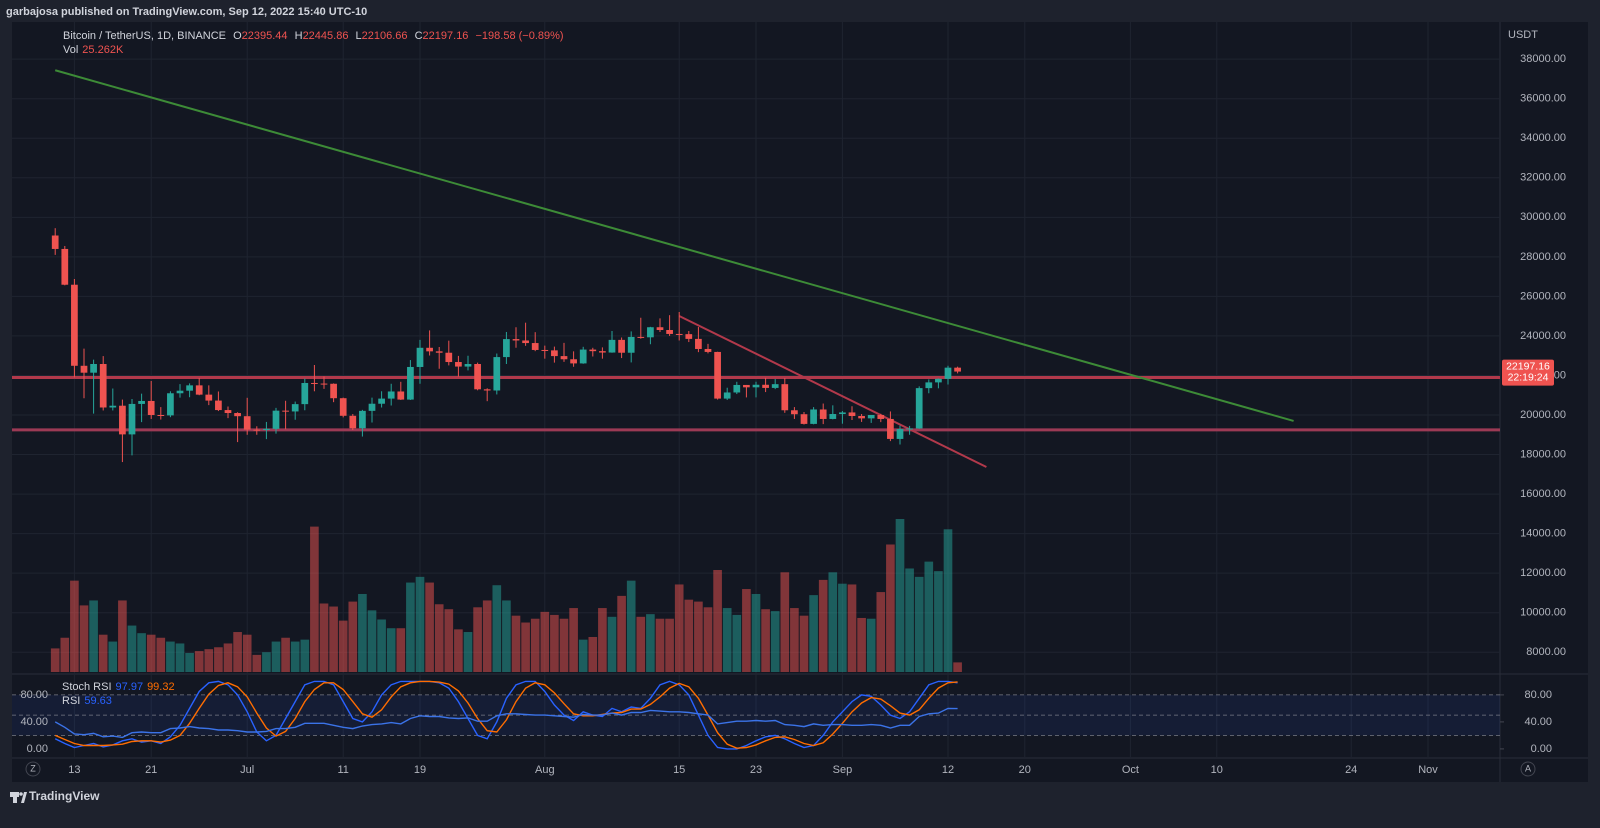  Describe the element at coordinates (98, 701) in the screenshot. I see `rsi-value: 59.63` at that location.